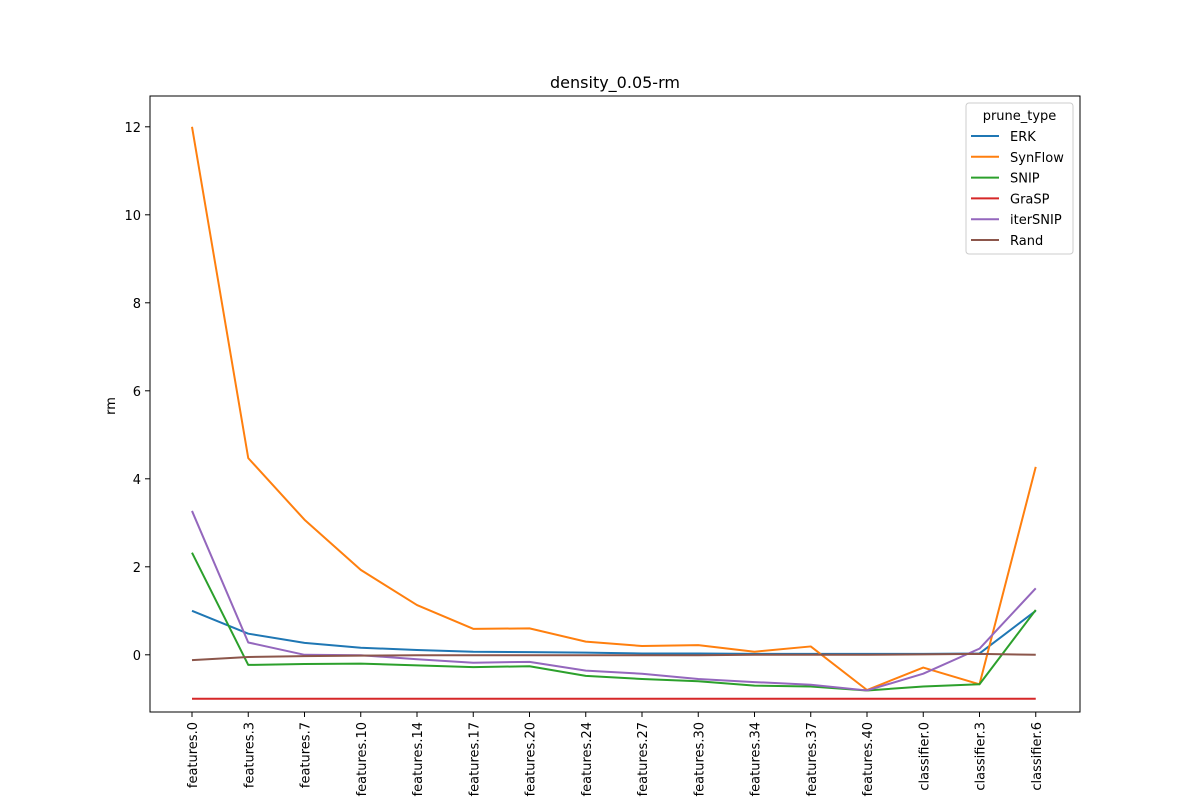  What do you see at coordinates (868, 759) in the screenshot?
I see `x-tick-label: features.40` at bounding box center [868, 759].